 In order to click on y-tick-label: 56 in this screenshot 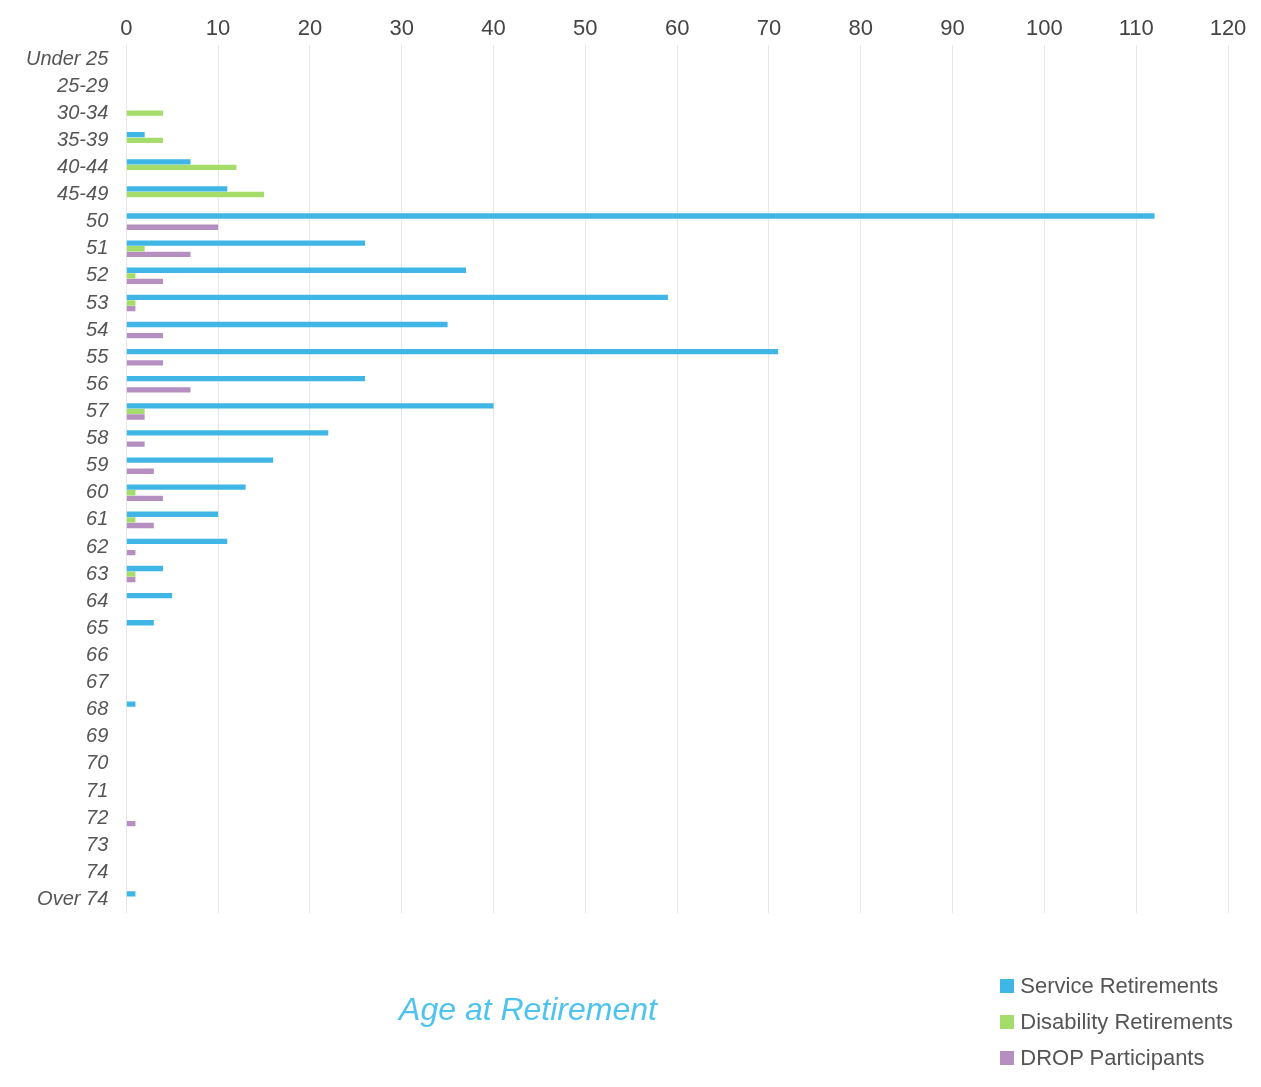, I will do `click(98, 382)`.